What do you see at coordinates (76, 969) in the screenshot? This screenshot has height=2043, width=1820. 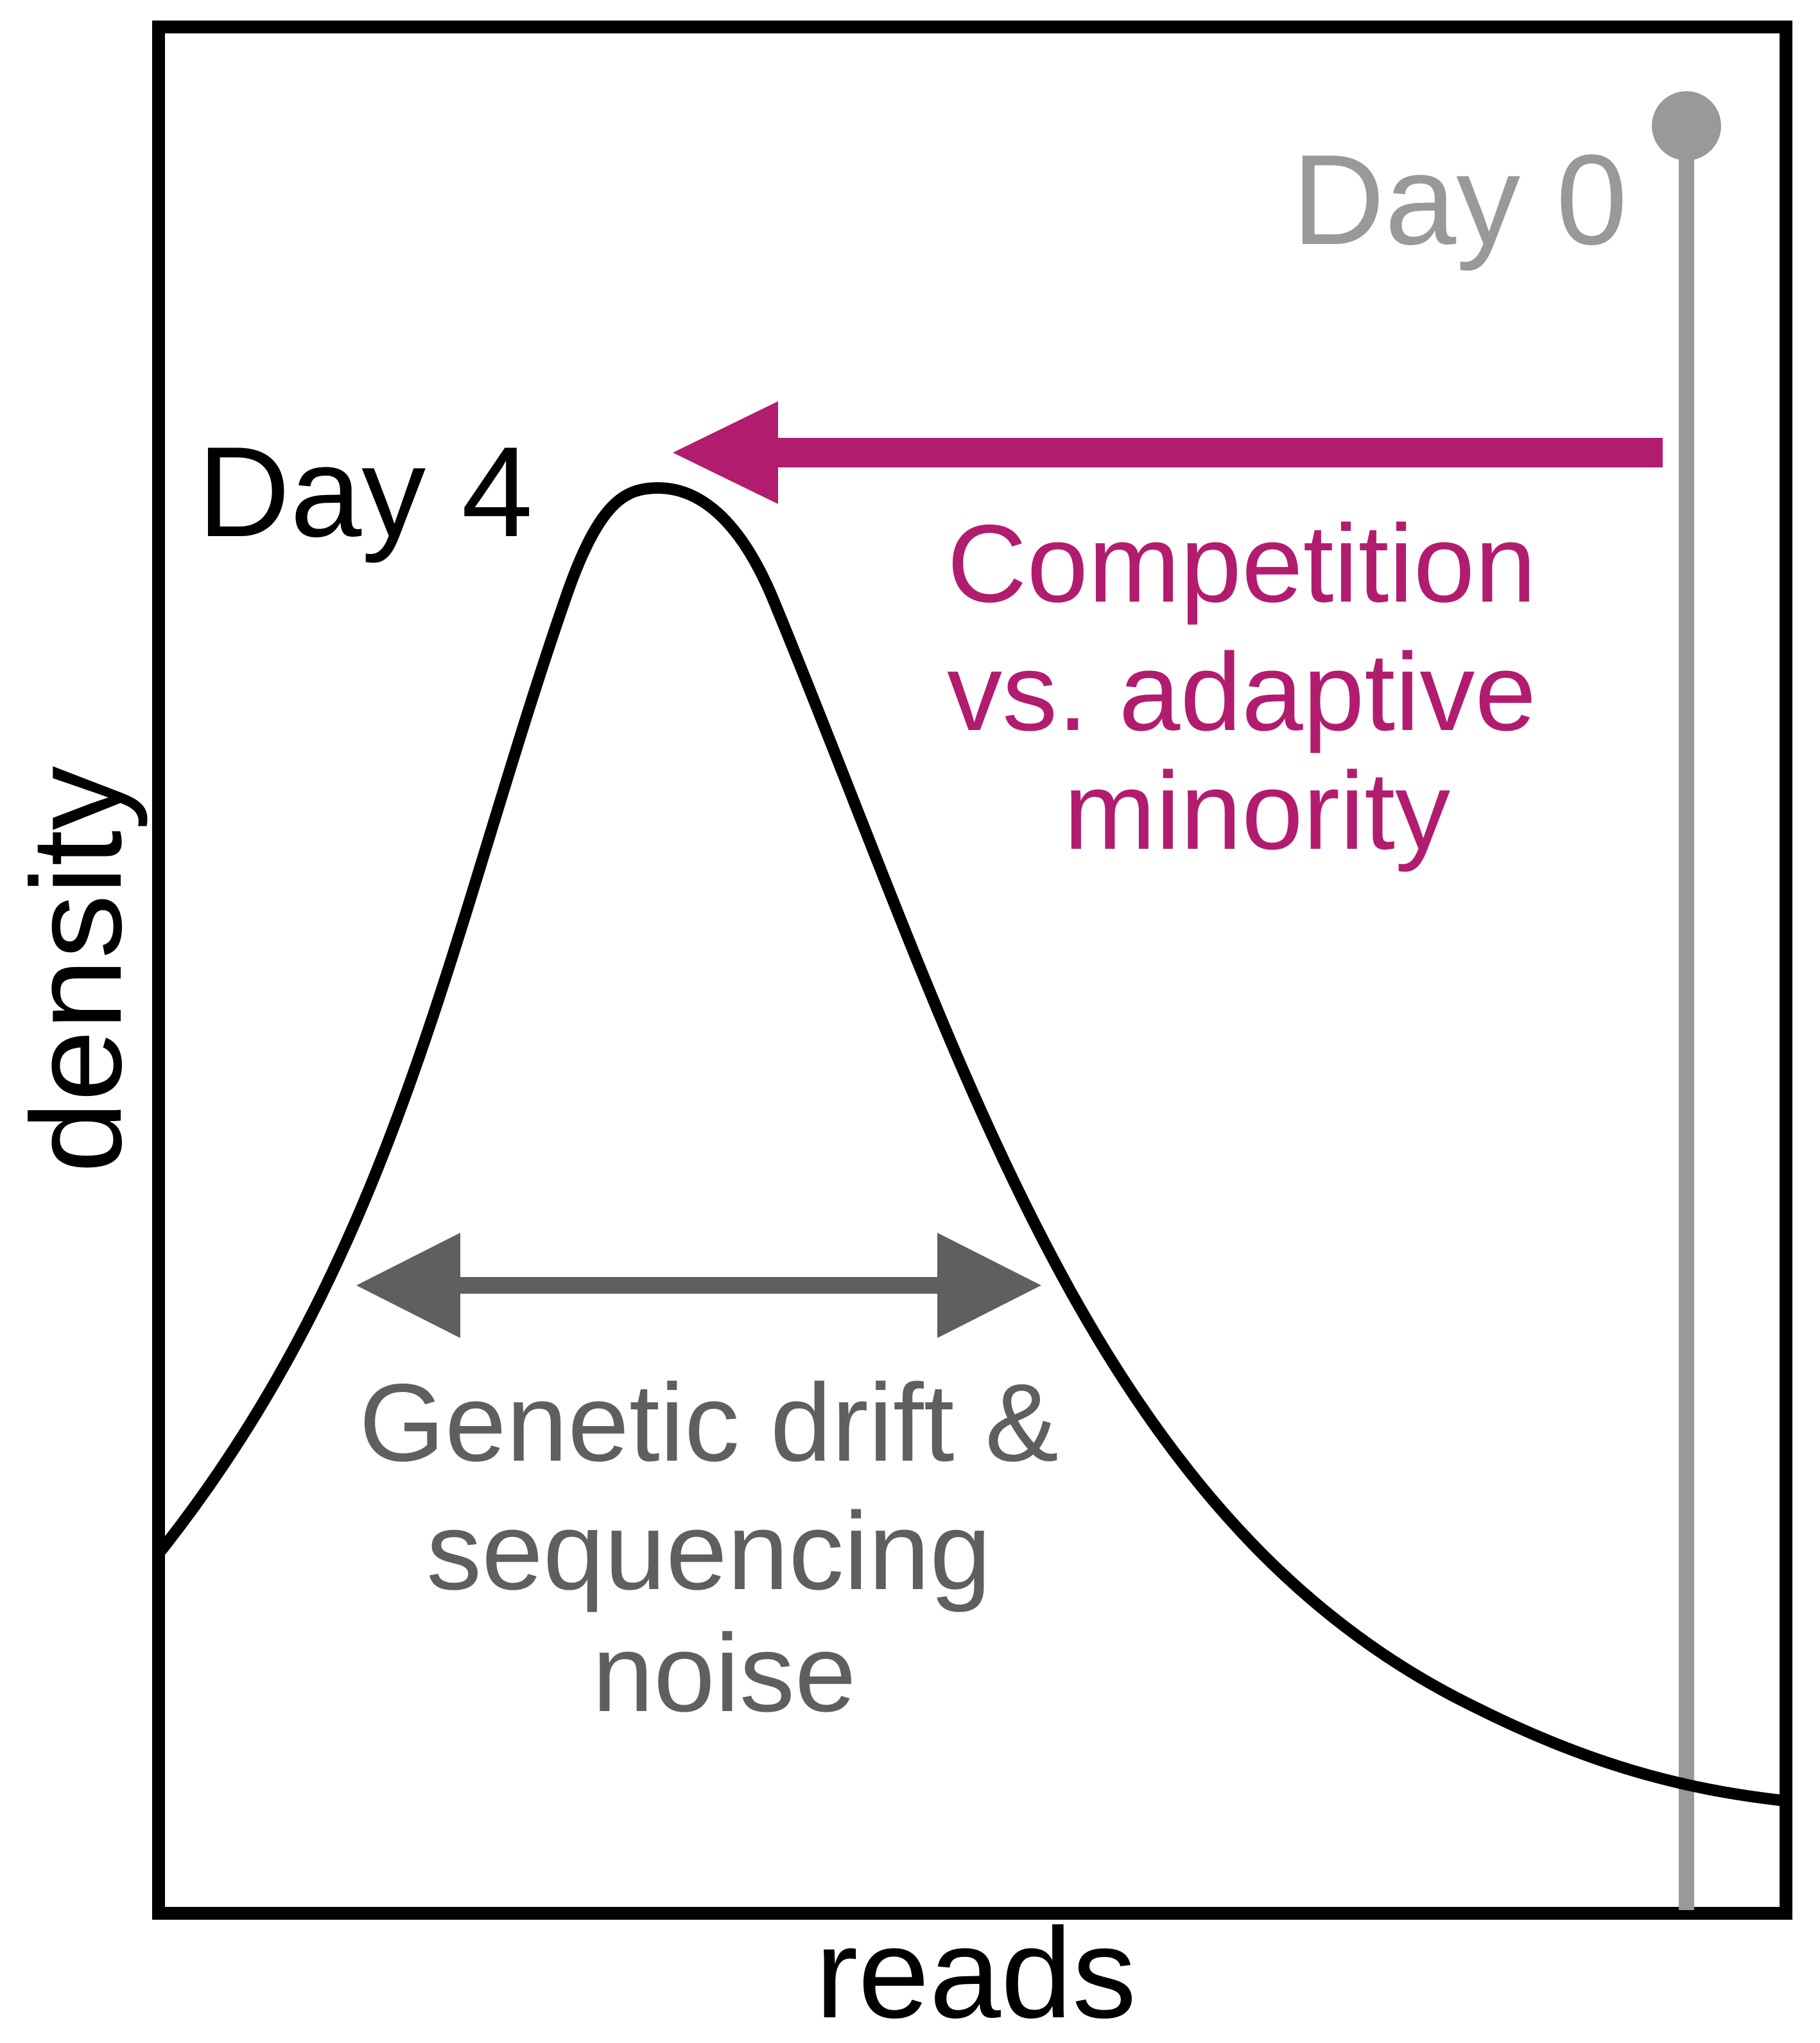 I see `y-axis-label: density` at bounding box center [76, 969].